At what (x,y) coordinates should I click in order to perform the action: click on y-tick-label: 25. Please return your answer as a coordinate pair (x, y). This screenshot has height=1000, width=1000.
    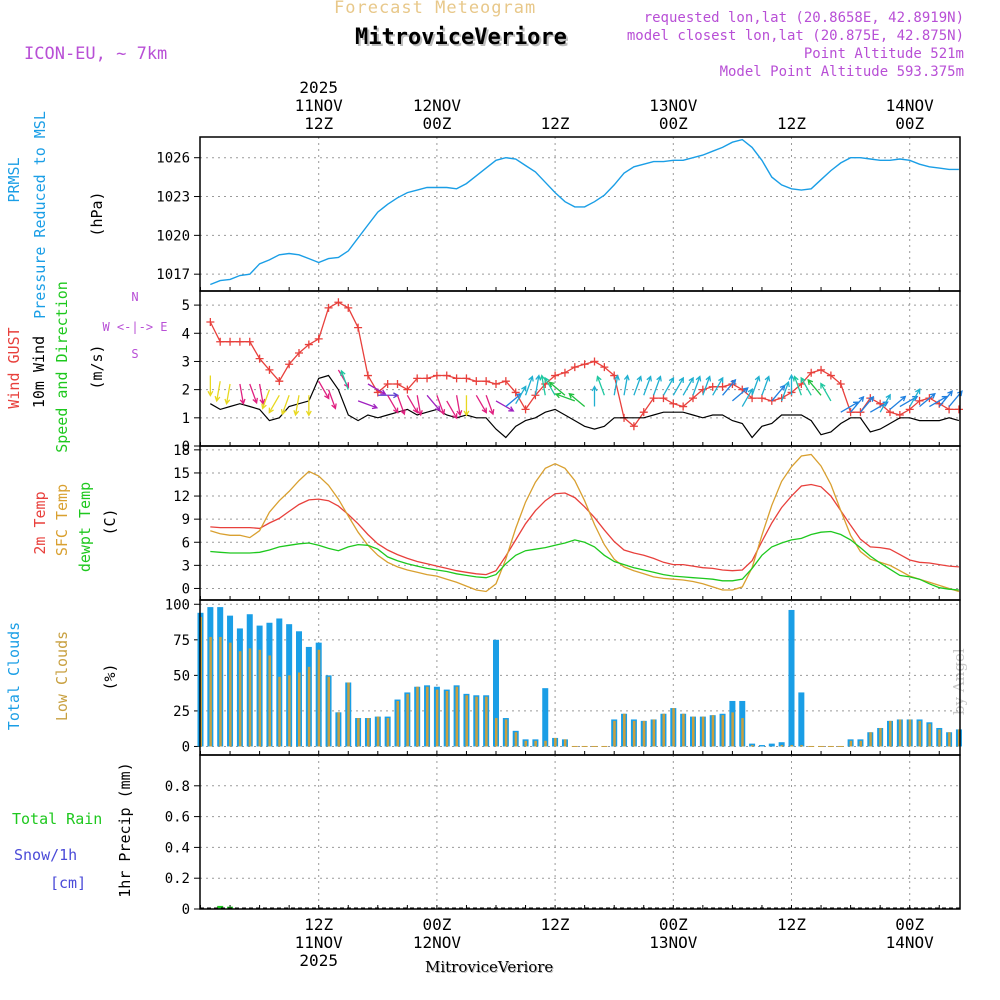
    Looking at the image, I should click on (181, 712).